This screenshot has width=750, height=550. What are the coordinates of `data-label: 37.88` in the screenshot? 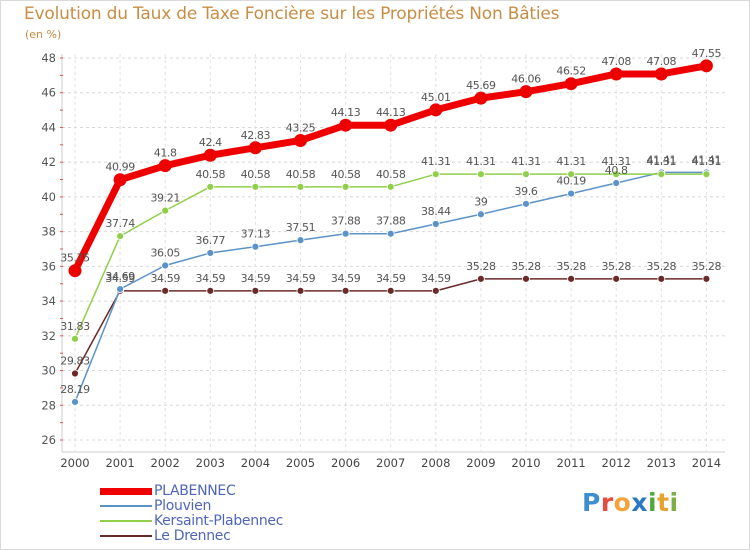 It's located at (391, 221).